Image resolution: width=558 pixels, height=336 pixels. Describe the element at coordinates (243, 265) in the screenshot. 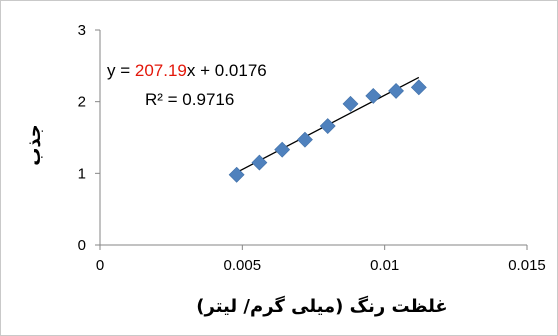

I see `x-tick-label: 0.005` at that location.